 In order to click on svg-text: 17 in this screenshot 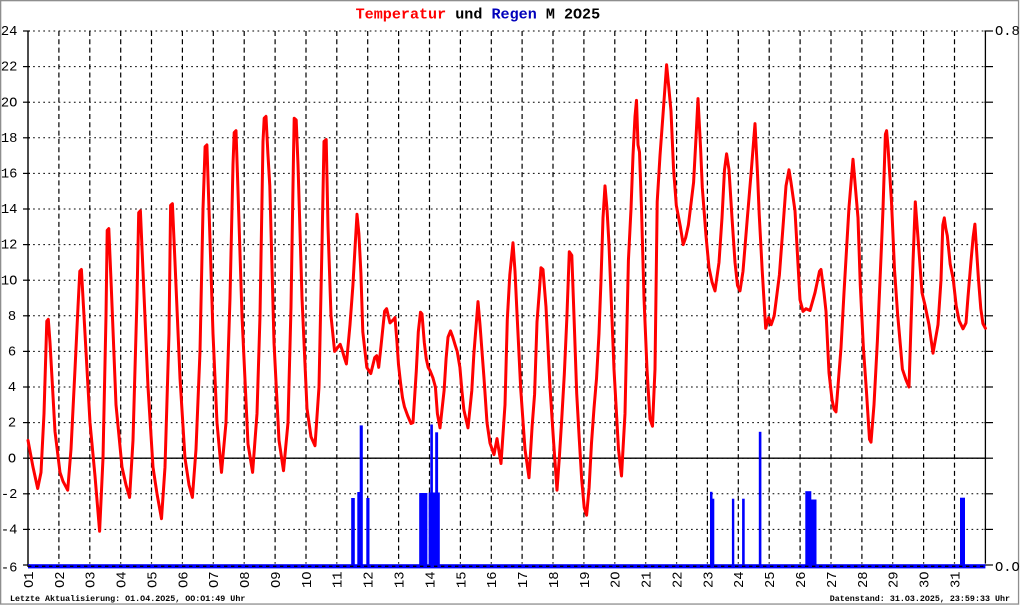, I will do `click(524, 579)`.